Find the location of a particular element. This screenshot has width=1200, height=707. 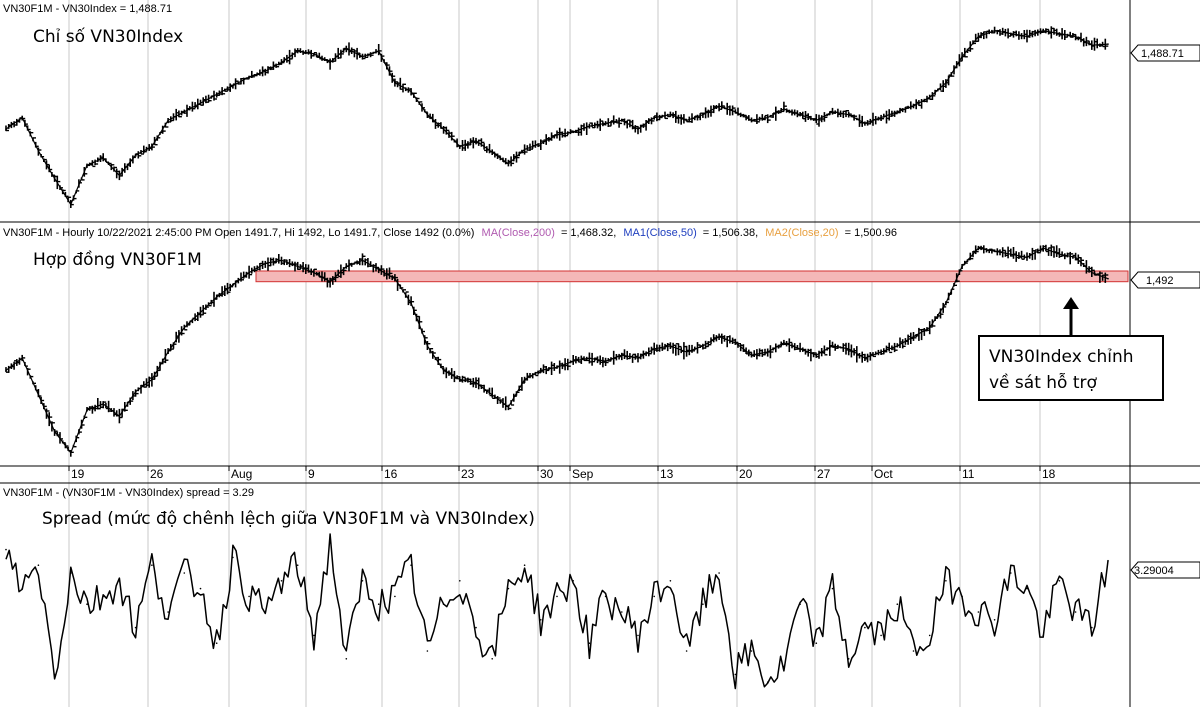

svg-text: 1,492 is located at coordinates (1160, 281).